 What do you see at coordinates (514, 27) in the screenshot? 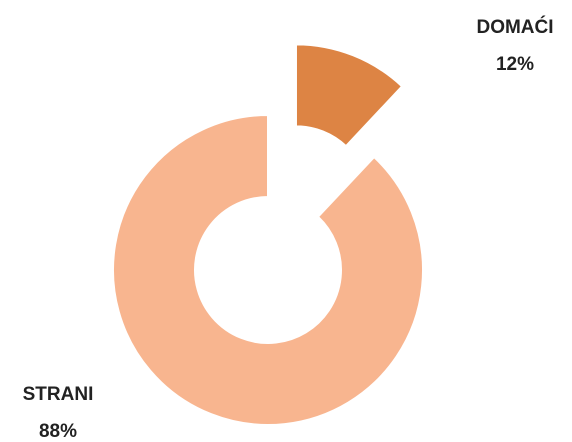
I see `slice-label: DOMAĆI` at bounding box center [514, 27].